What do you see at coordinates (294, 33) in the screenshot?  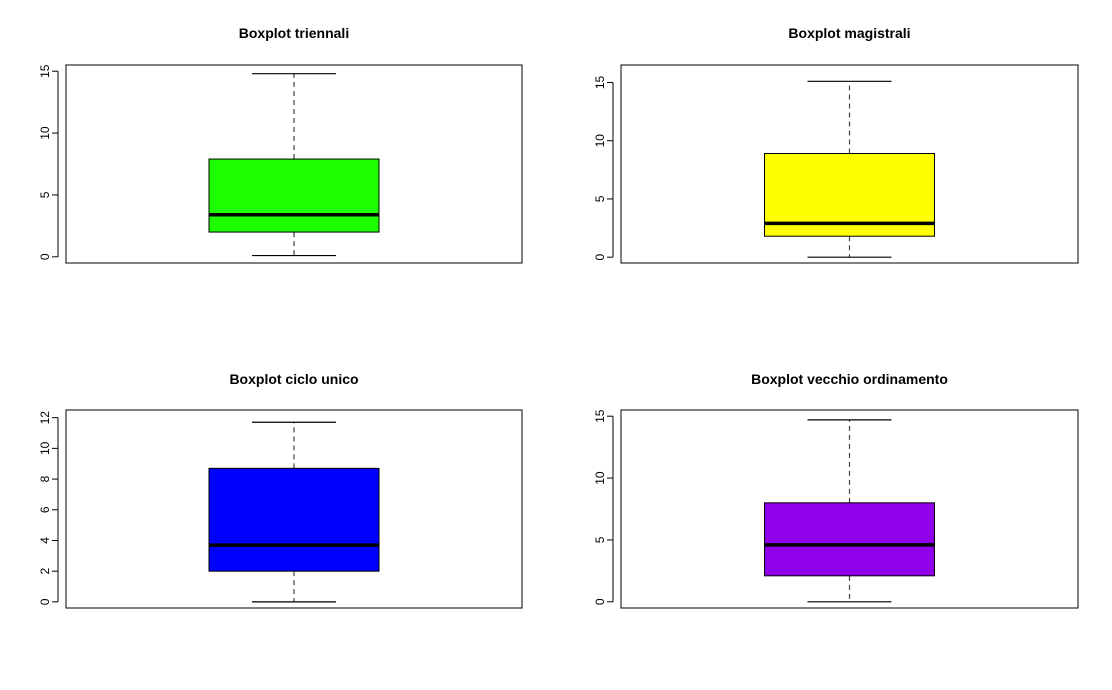 I see `chart-title: Boxplot triennali` at bounding box center [294, 33].